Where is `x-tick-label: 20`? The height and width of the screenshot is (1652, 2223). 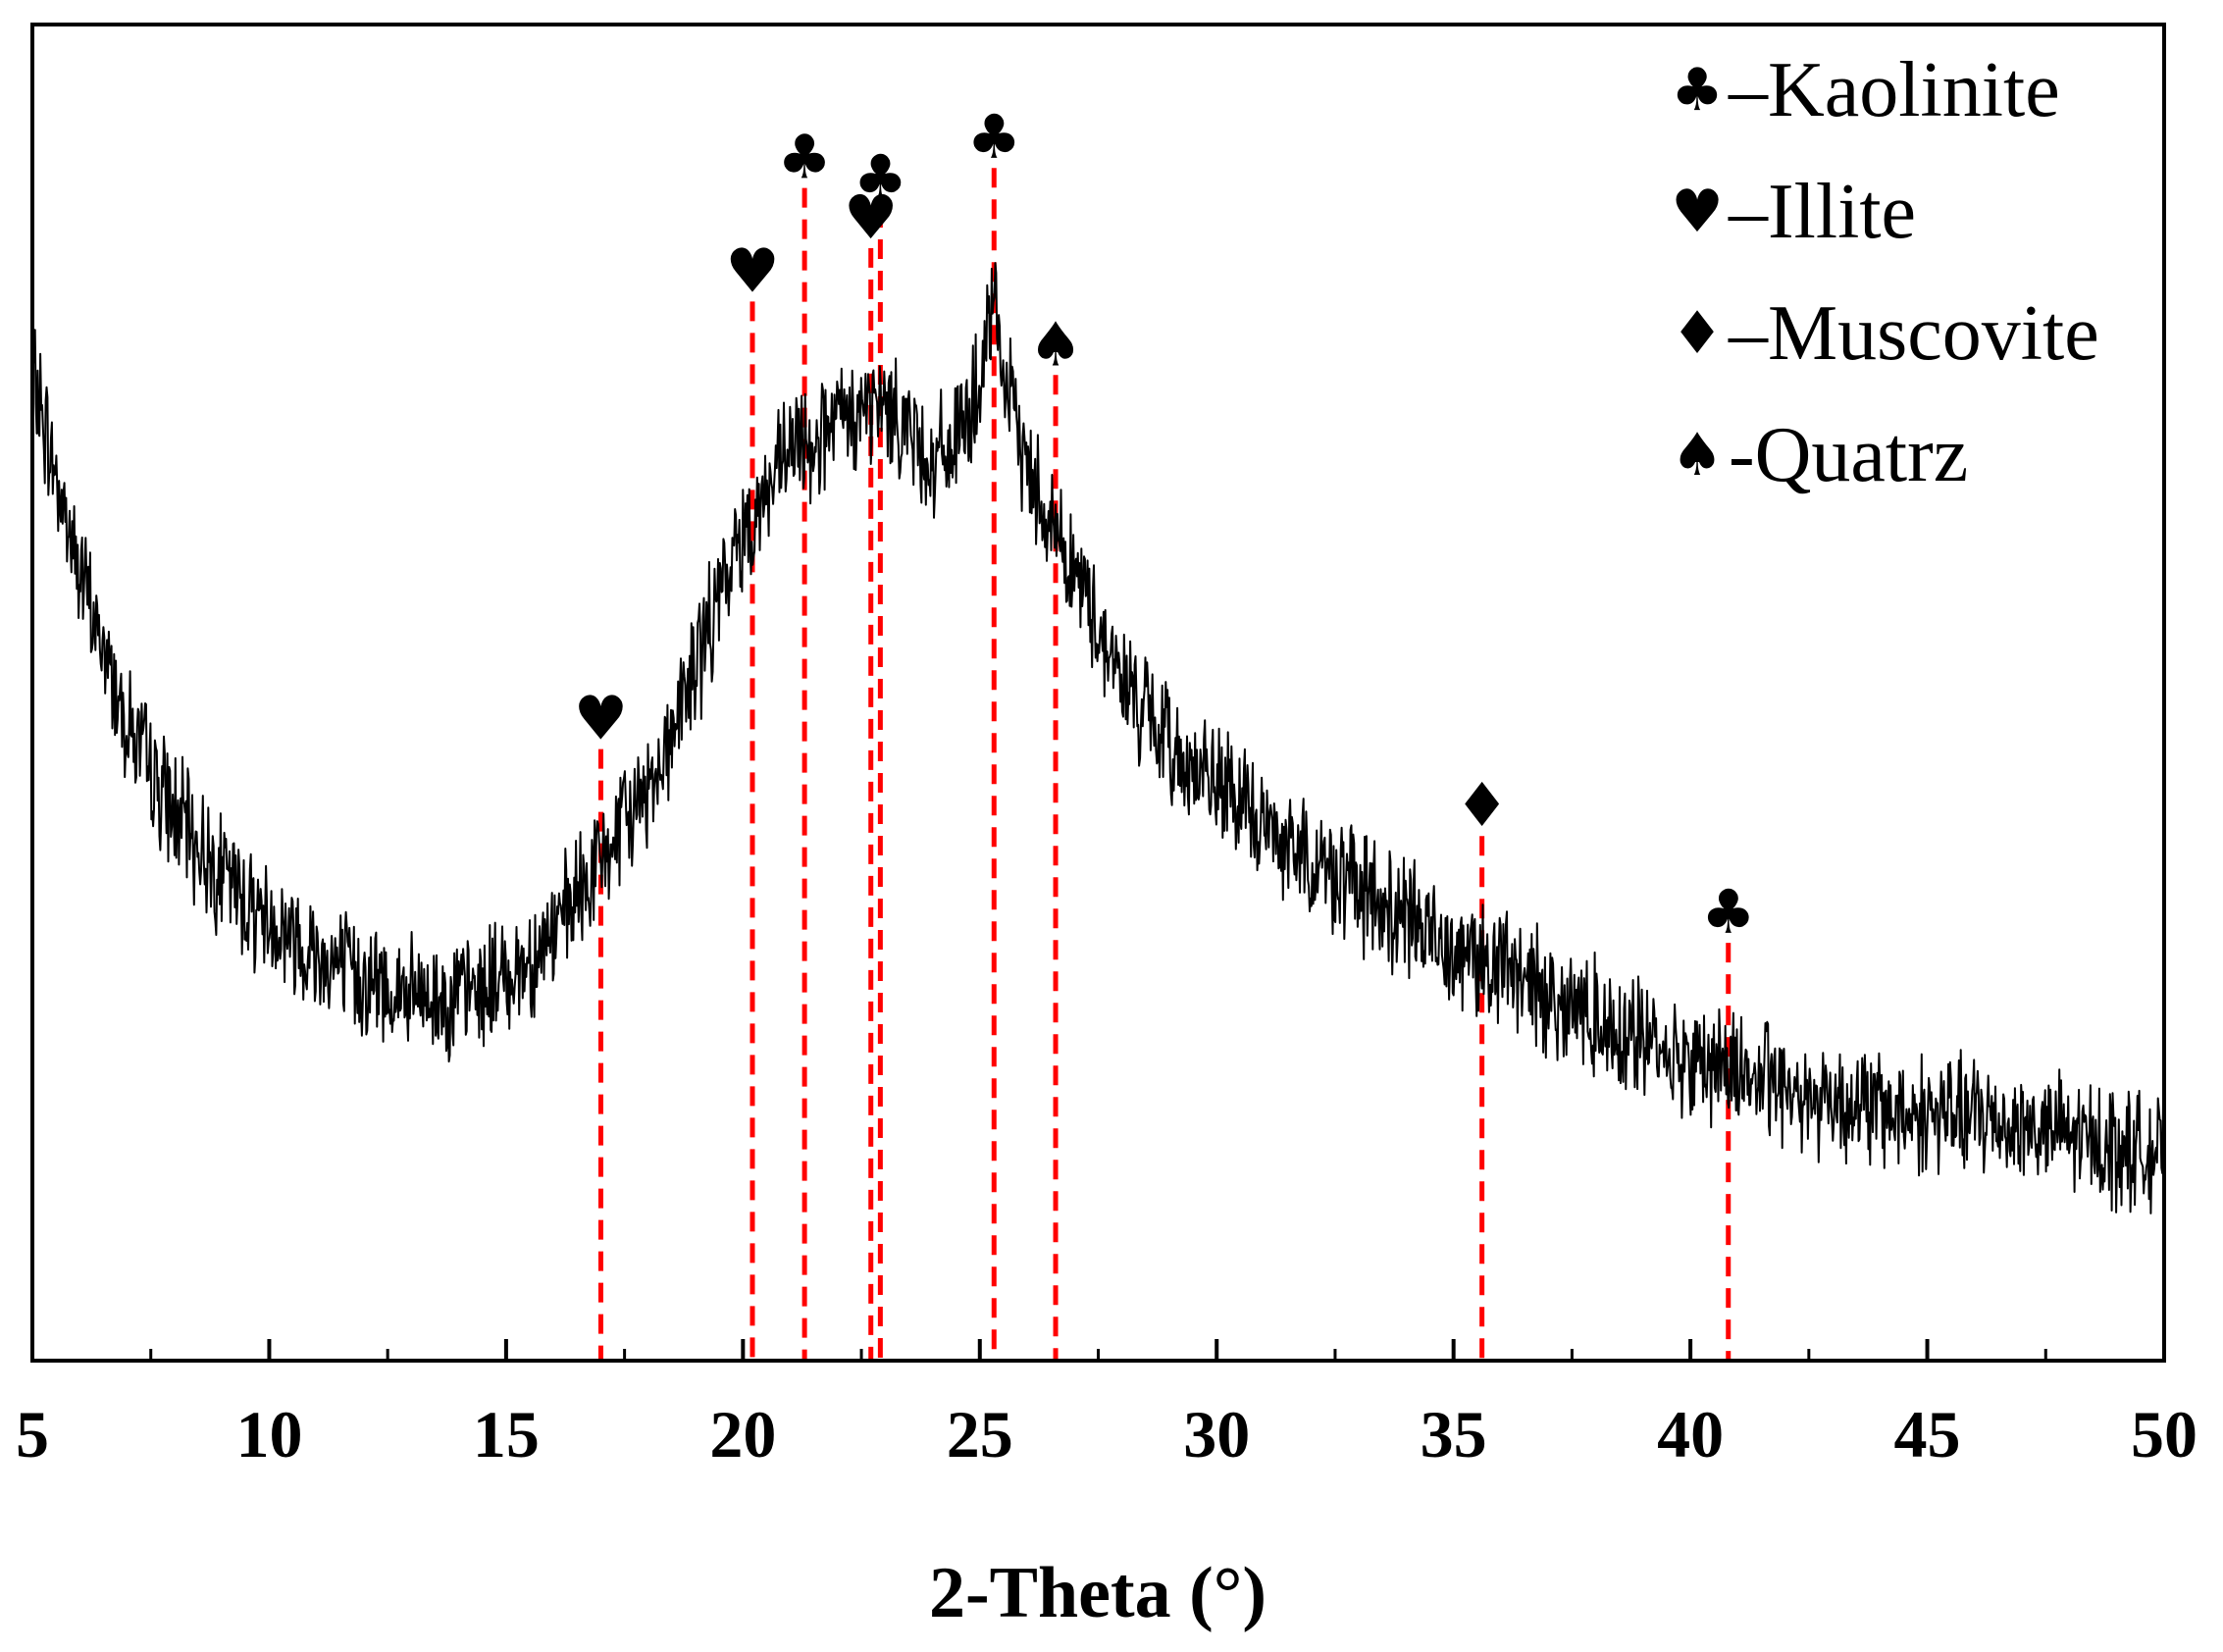 x-tick-label: 20 is located at coordinates (742, 1434).